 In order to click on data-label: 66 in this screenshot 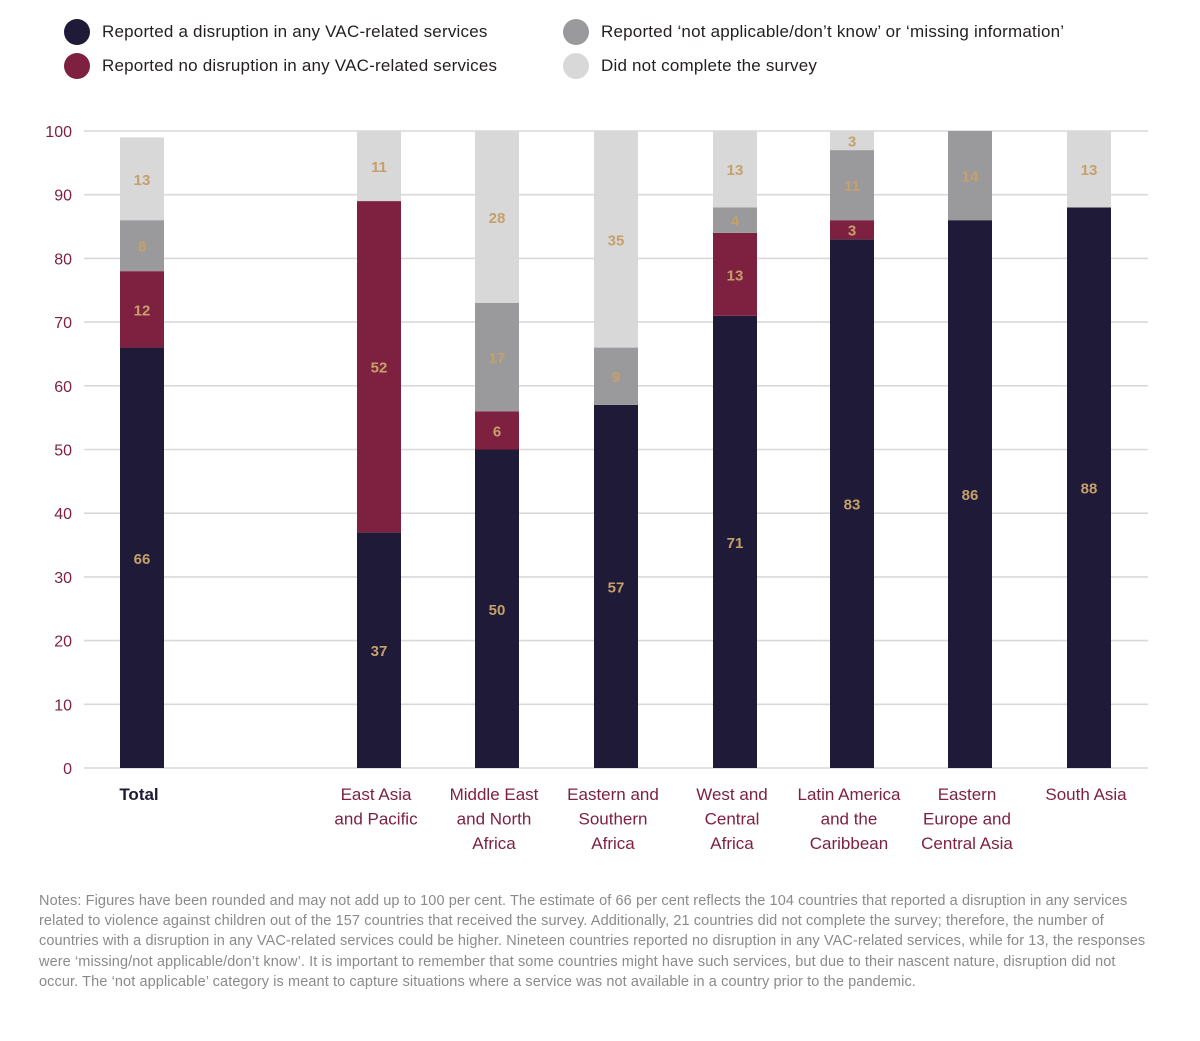, I will do `click(142, 559)`.